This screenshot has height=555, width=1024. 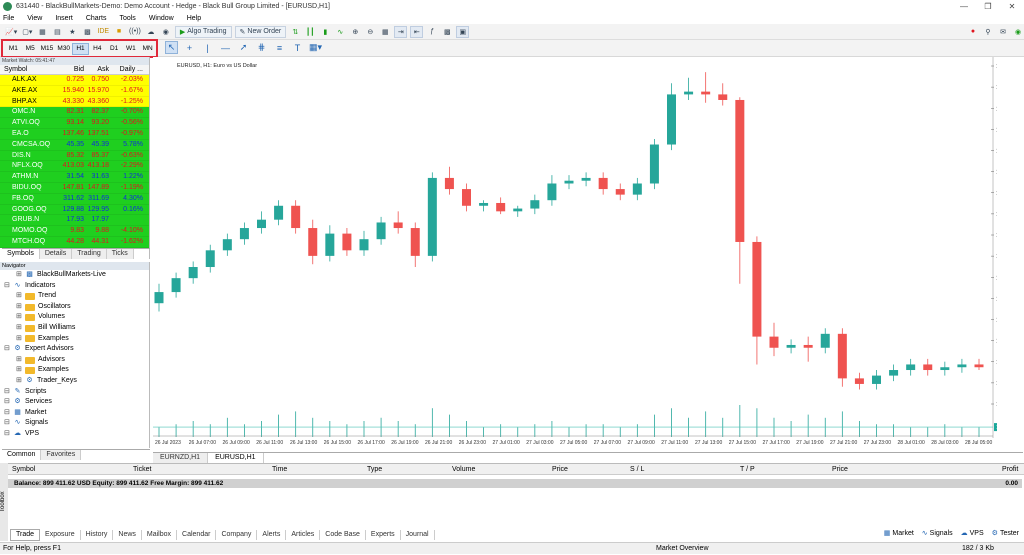 What do you see at coordinates (74, 434) in the screenshot?
I see `navigator-item: ⊟ ☁ VPS` at bounding box center [74, 434].